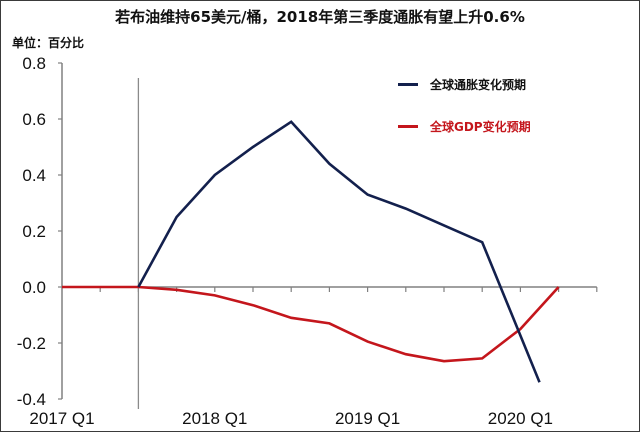 This screenshot has height=432, width=640. Describe the element at coordinates (61, 418) in the screenshot. I see `x-tick-label: 2017 Q1` at that location.